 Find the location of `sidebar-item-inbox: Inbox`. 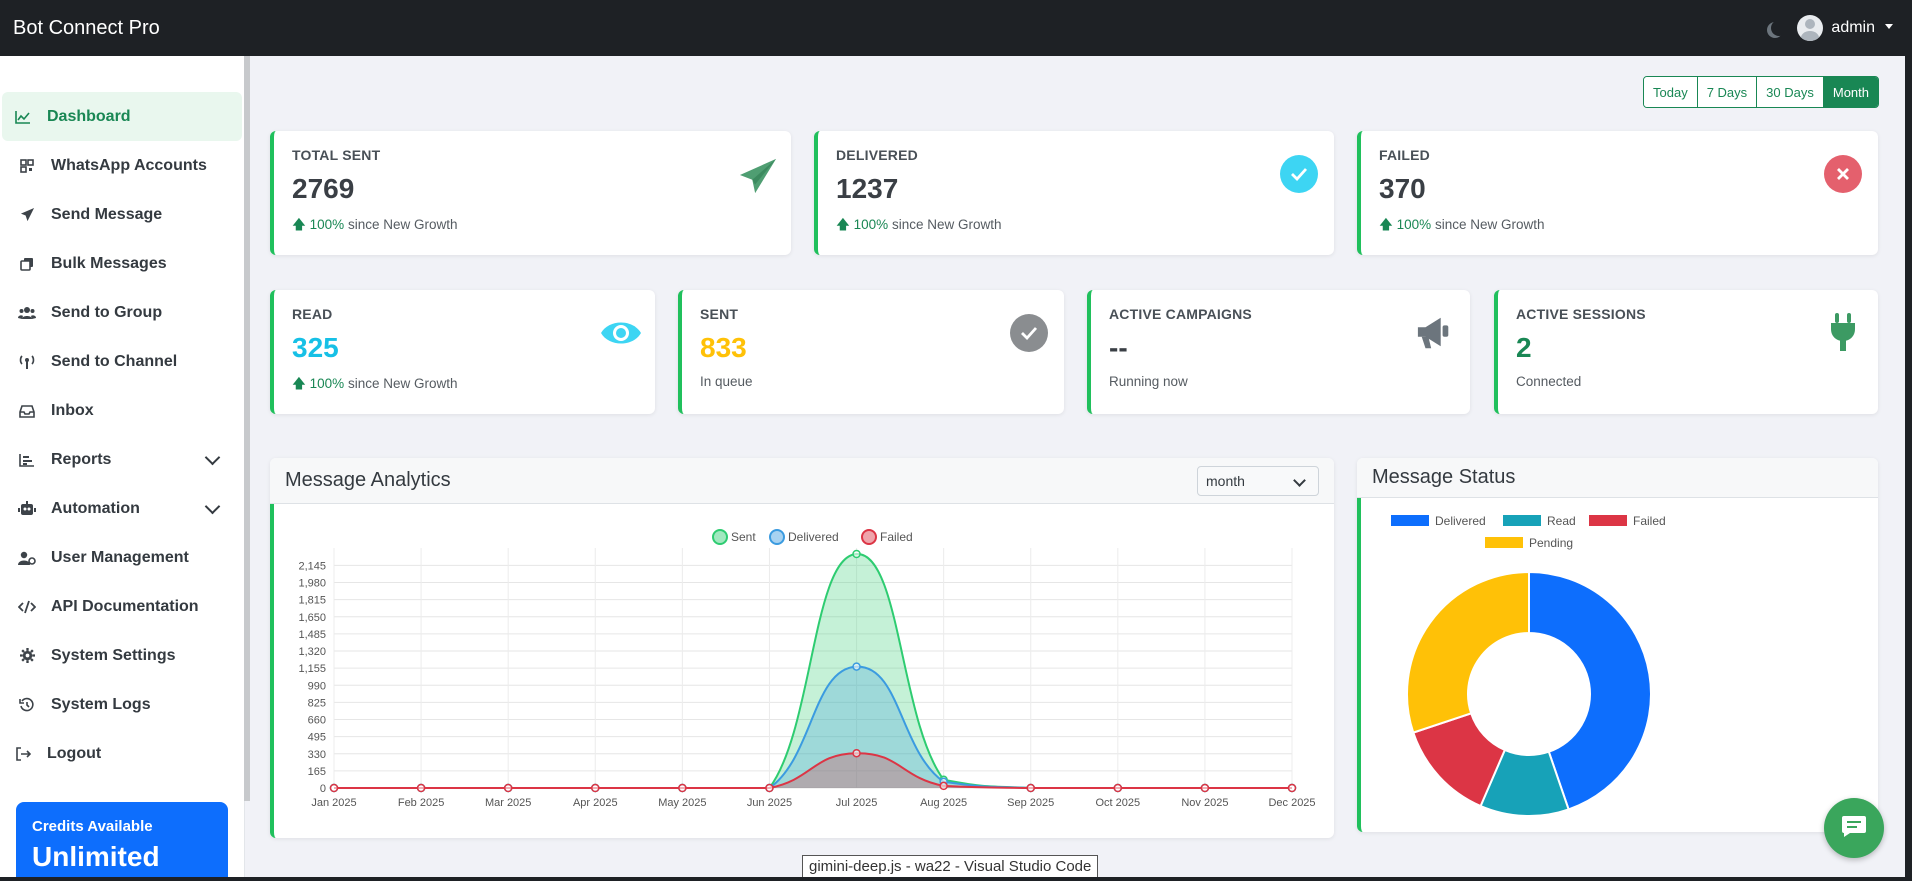

sidebar-item-inbox: Inbox is located at coordinates (122, 410).